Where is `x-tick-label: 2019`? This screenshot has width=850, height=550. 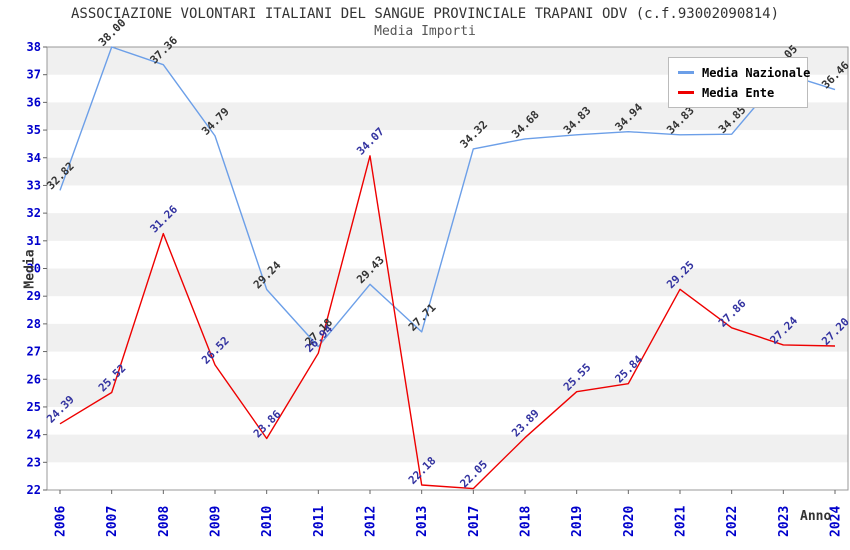 x-tick-label: 2019 is located at coordinates (577, 521).